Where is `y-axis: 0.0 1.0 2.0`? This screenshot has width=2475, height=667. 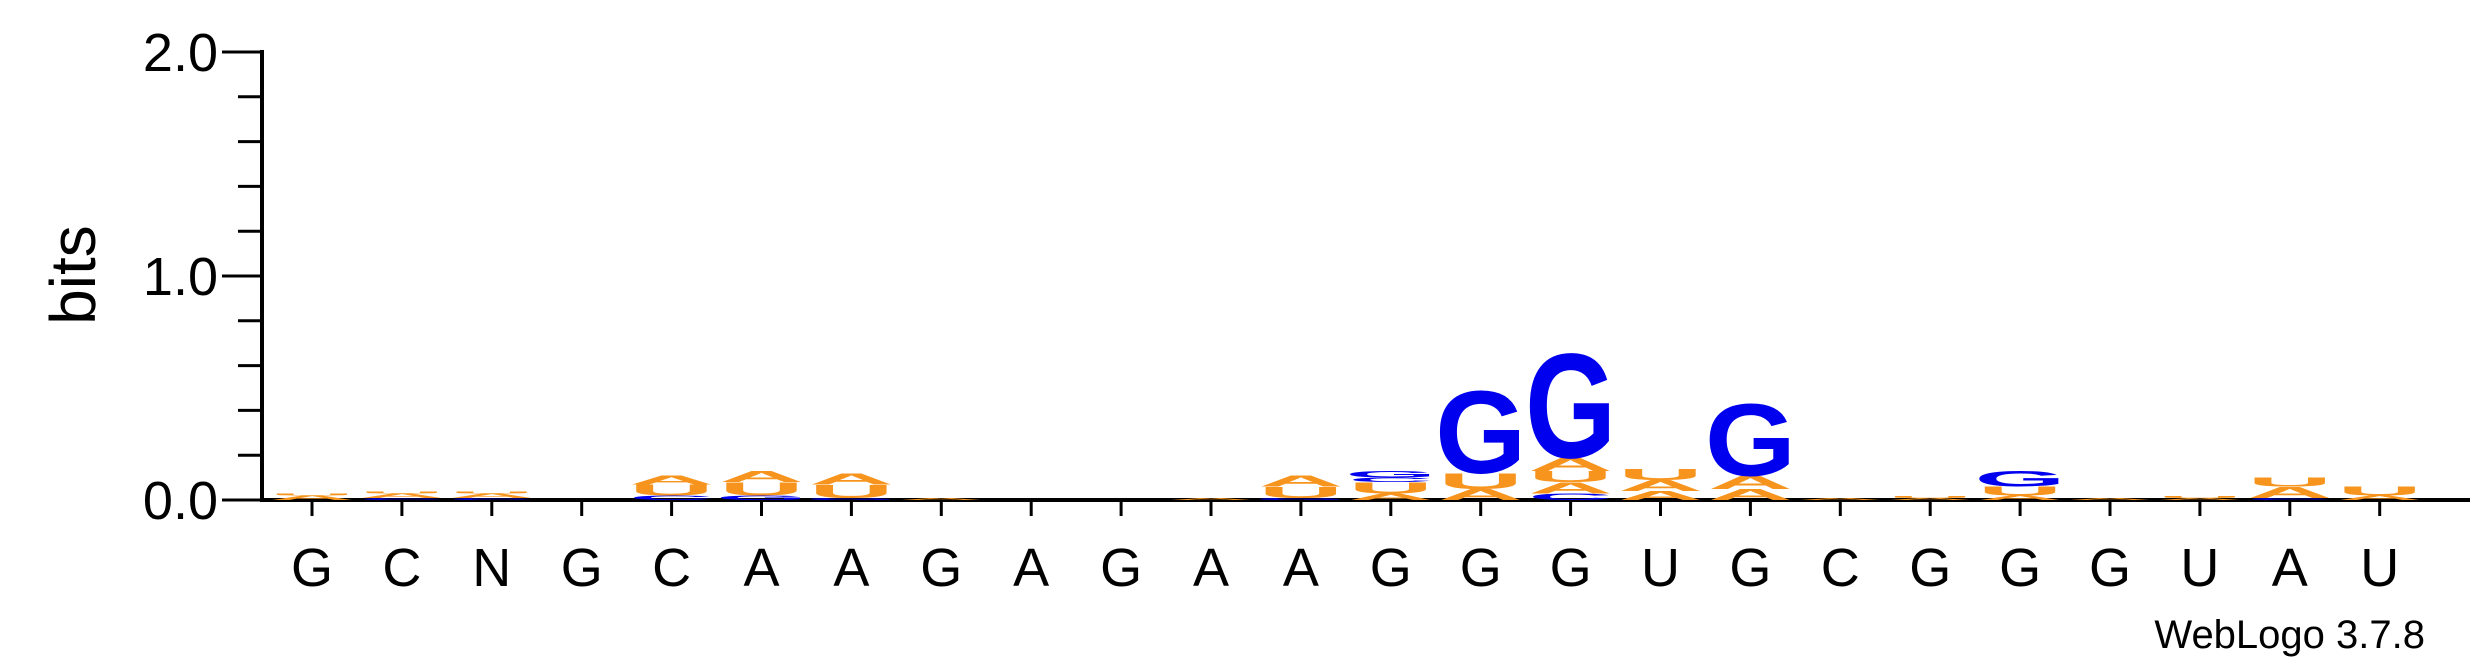 y-axis: 0.0 1.0 2.0 is located at coordinates (203, 277).